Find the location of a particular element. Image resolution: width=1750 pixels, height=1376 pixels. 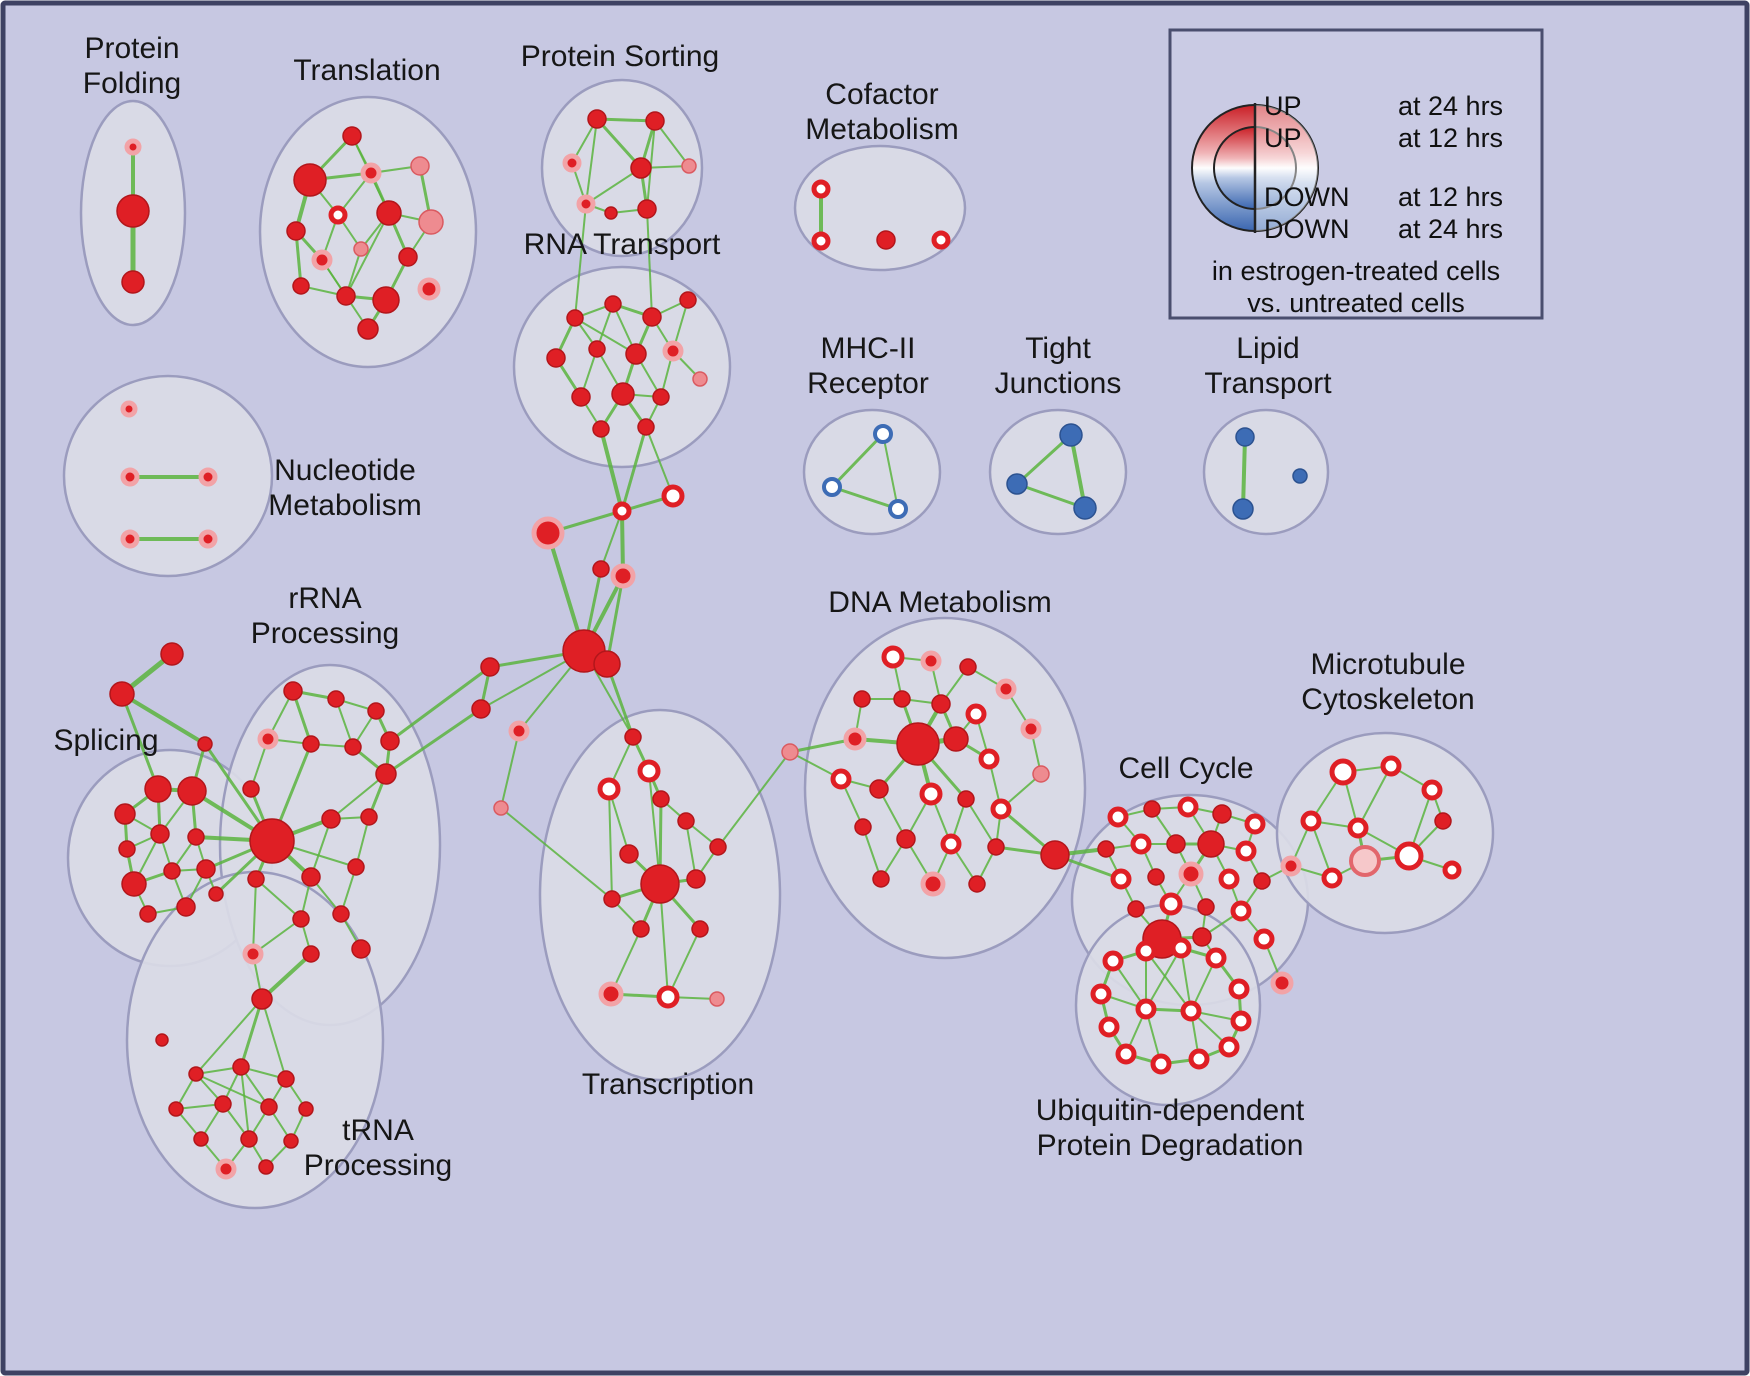

cluster-label-tight-junctions: Tight Junctions is located at coordinates (1058, 366).